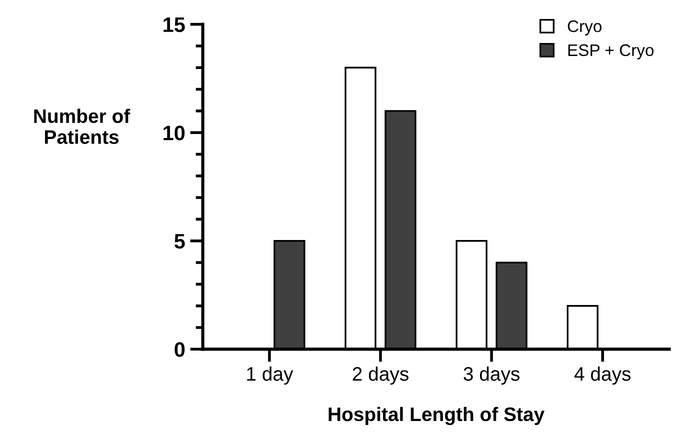 Image resolution: width=676 pixels, height=442 pixels. I want to click on y-tick-label: 10, so click(174, 133).